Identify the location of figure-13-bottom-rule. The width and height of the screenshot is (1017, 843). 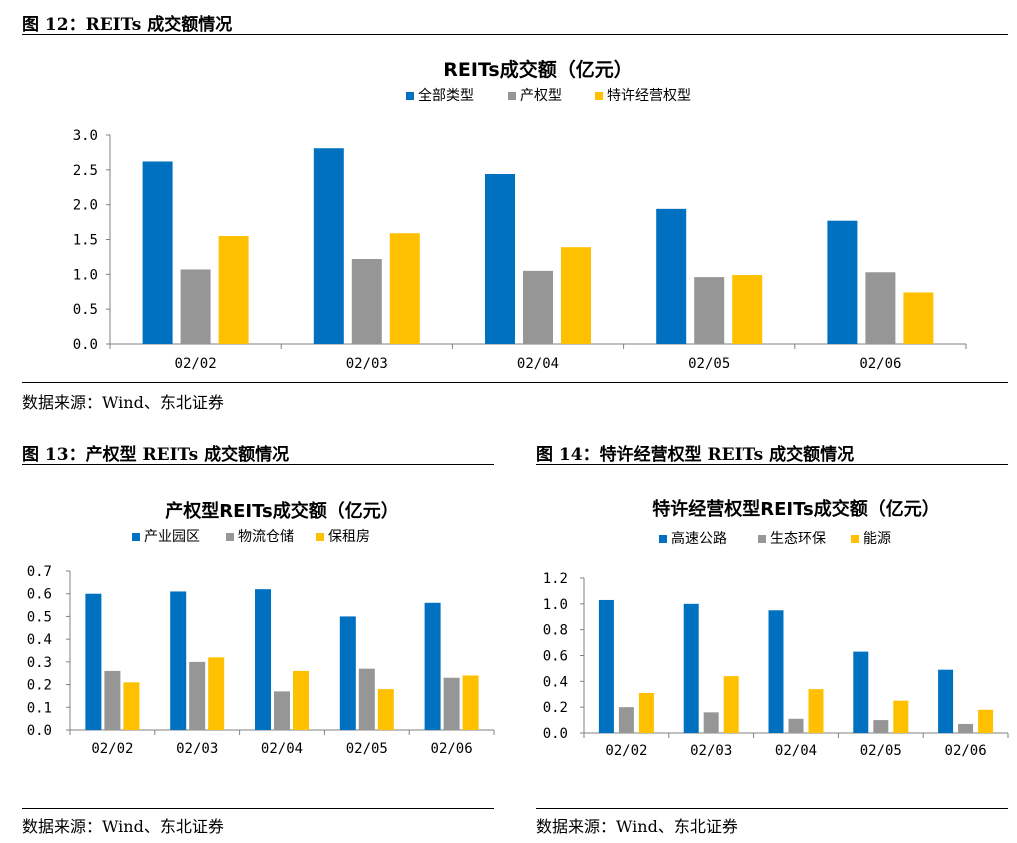
(258, 808).